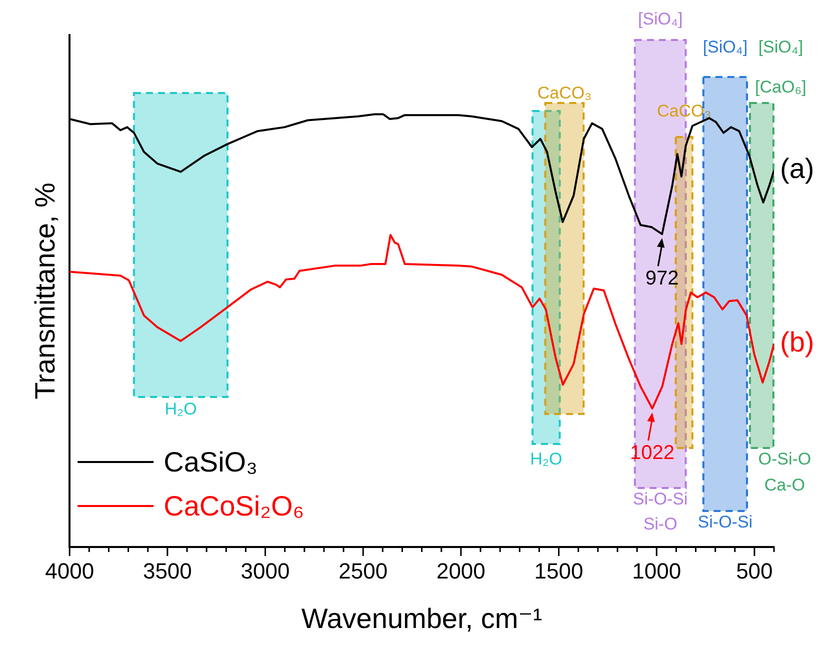 This screenshot has height=649, width=826. Describe the element at coordinates (780, 87) in the screenshot. I see `text: [CaO₆]` at that location.